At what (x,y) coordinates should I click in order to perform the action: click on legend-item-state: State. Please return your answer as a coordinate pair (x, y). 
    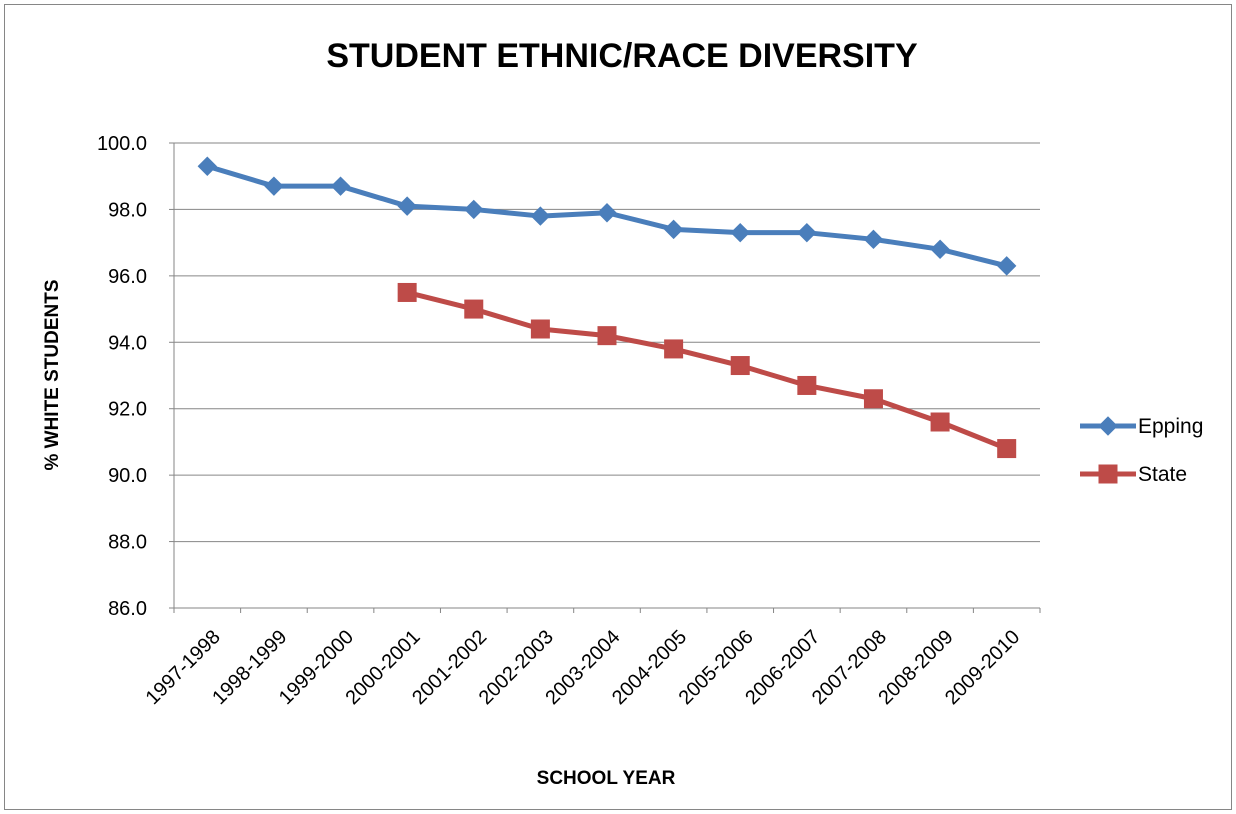
    Looking at the image, I should click on (1133, 474).